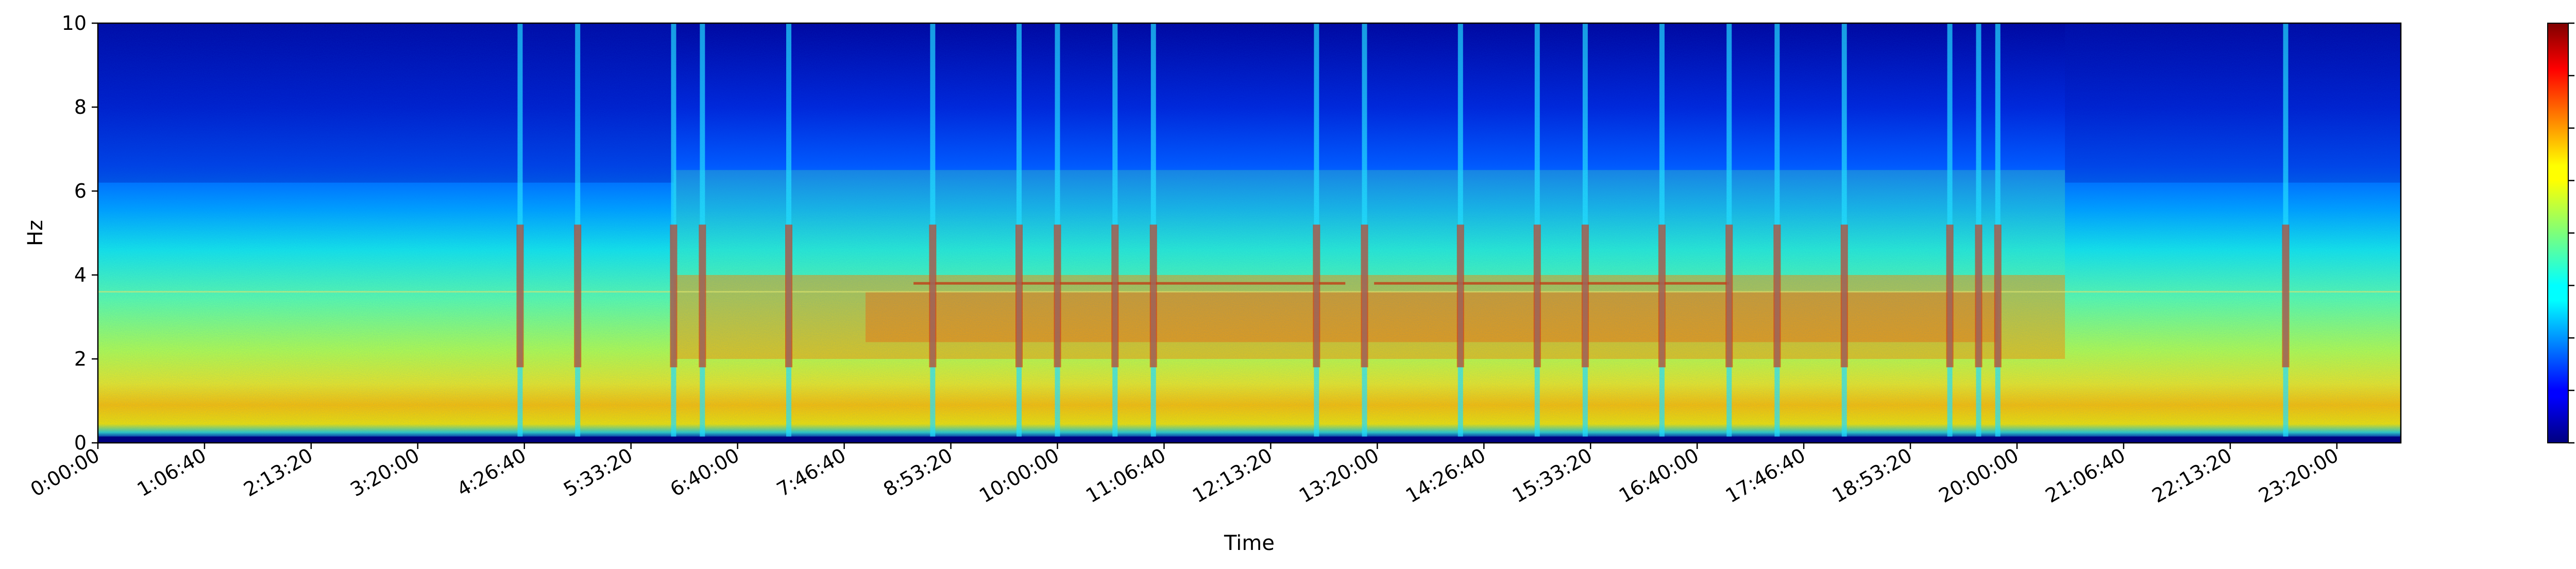 This screenshot has width=2576, height=569. I want to click on x-tick-label-18: 20:00:00, so click(1979, 475).